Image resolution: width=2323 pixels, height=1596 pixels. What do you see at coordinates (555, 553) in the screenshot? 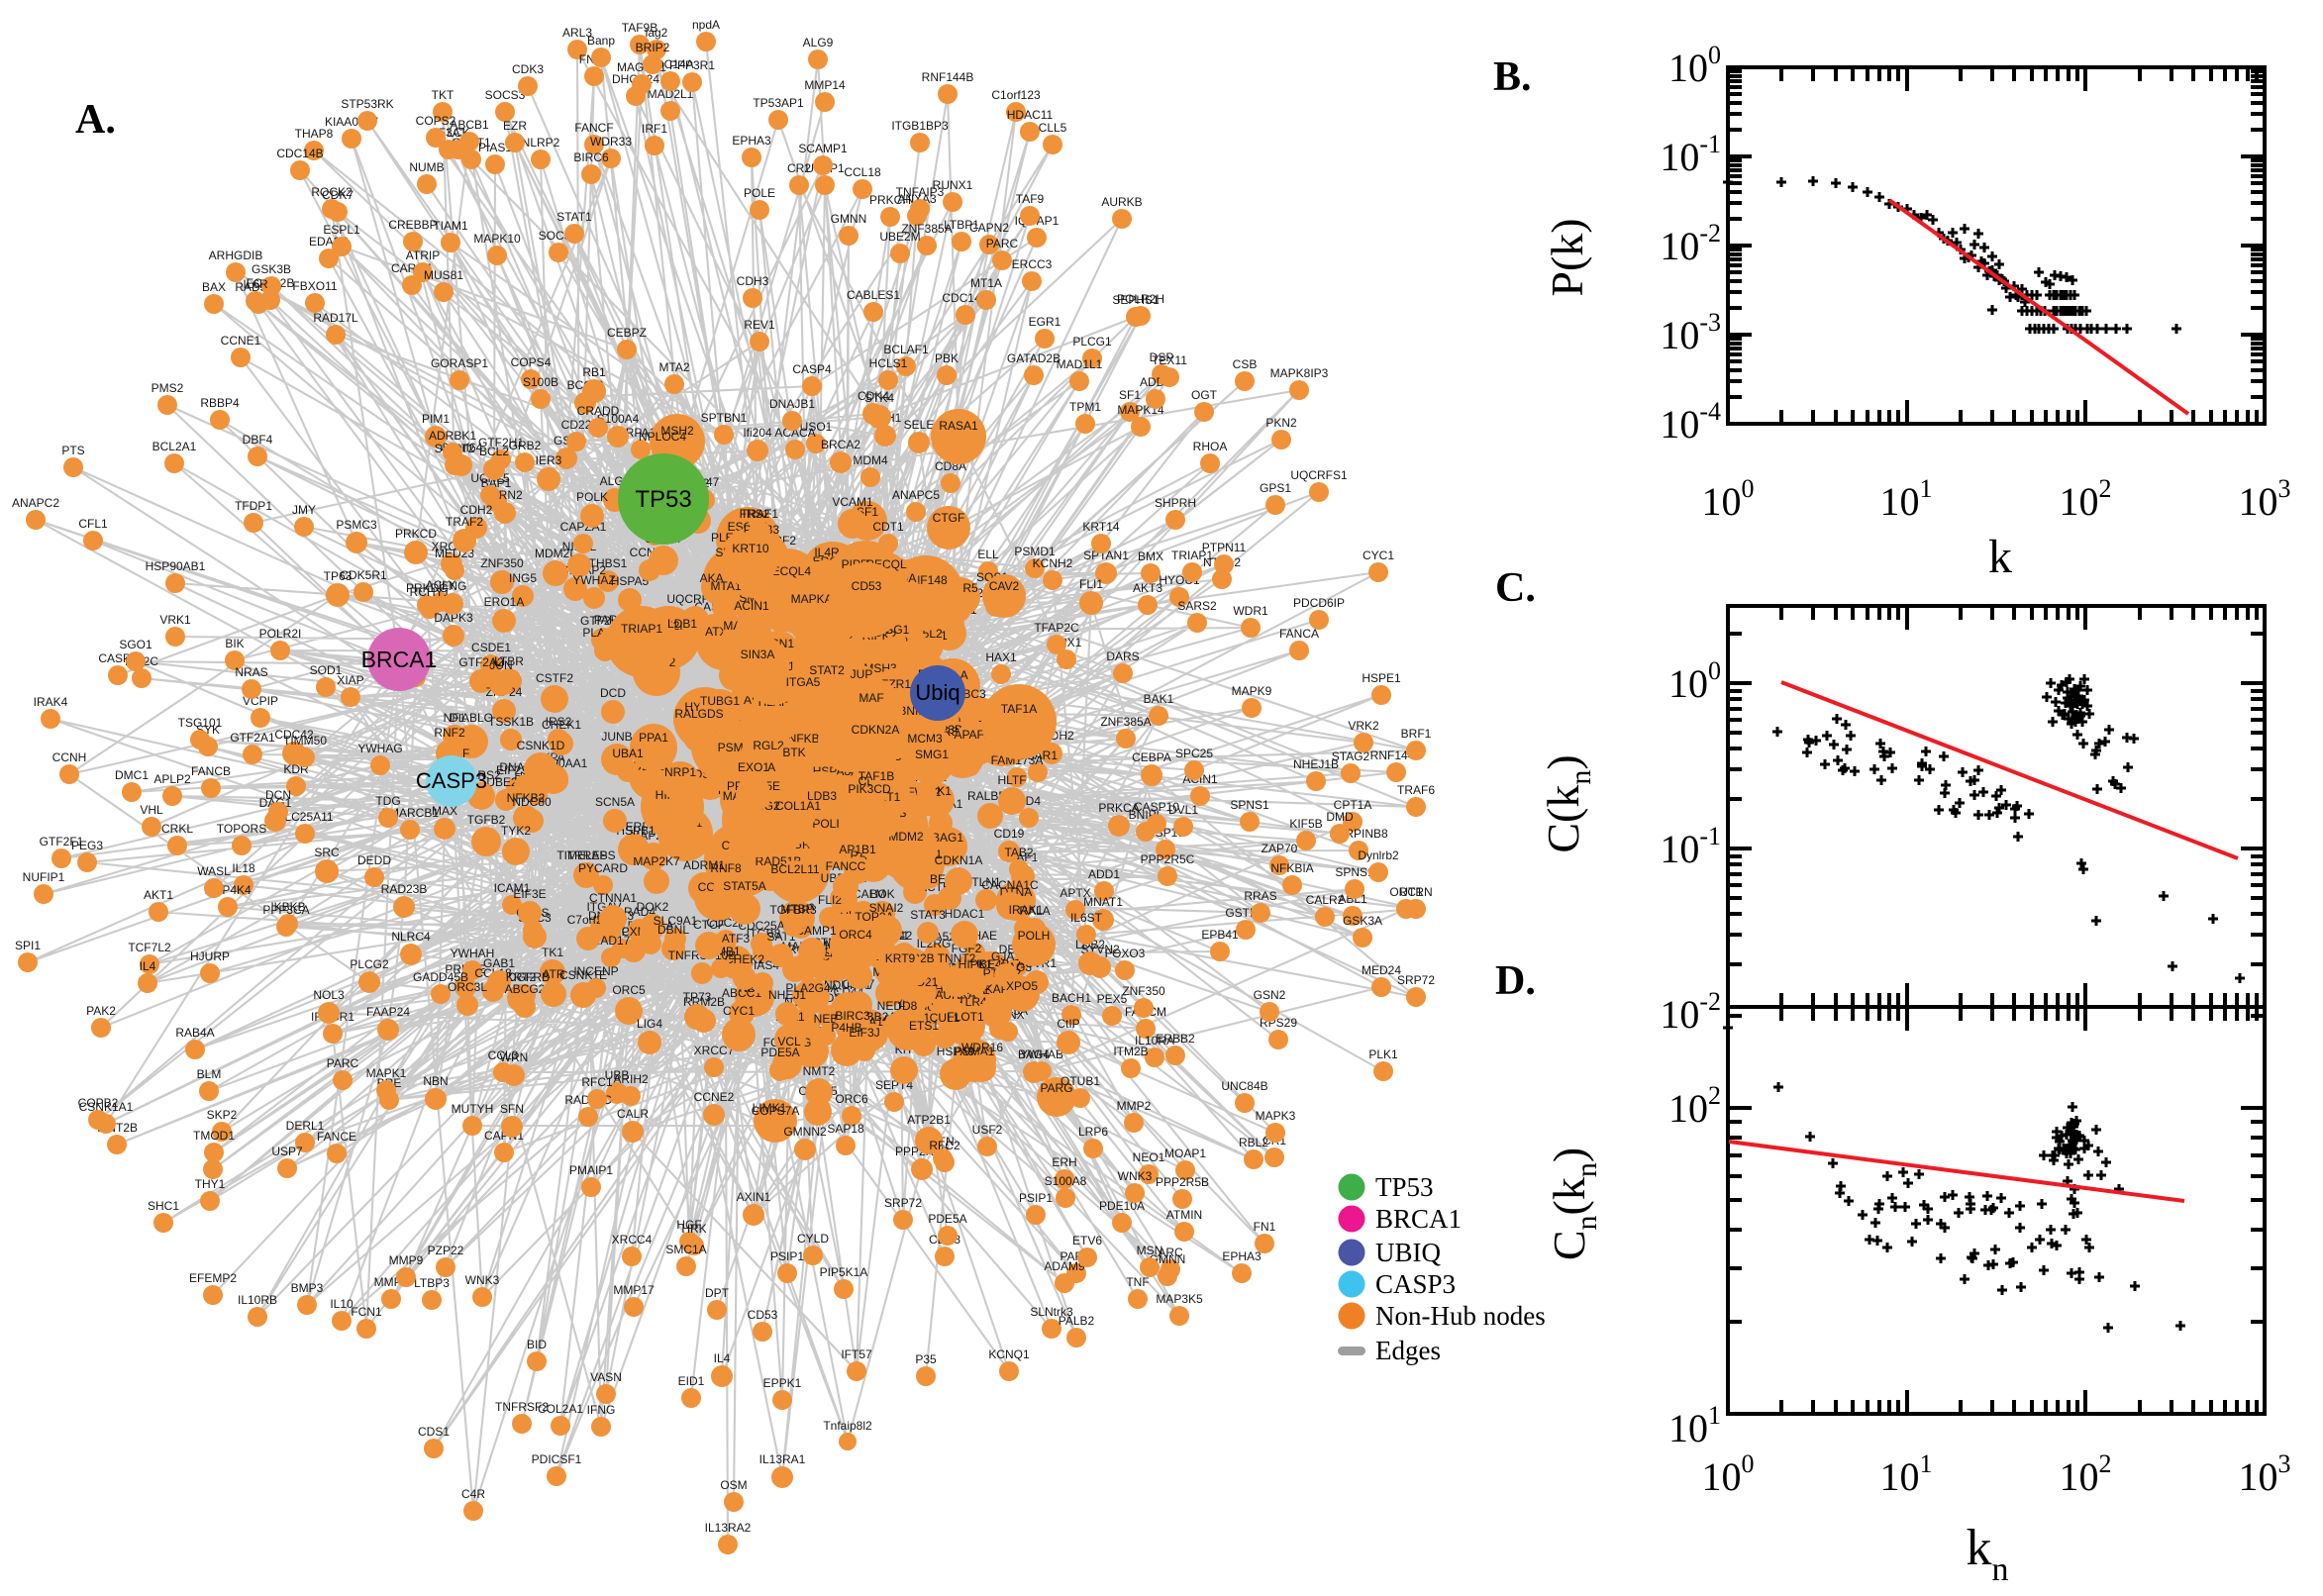
I see `svg-text: MDM2L` at bounding box center [555, 553].